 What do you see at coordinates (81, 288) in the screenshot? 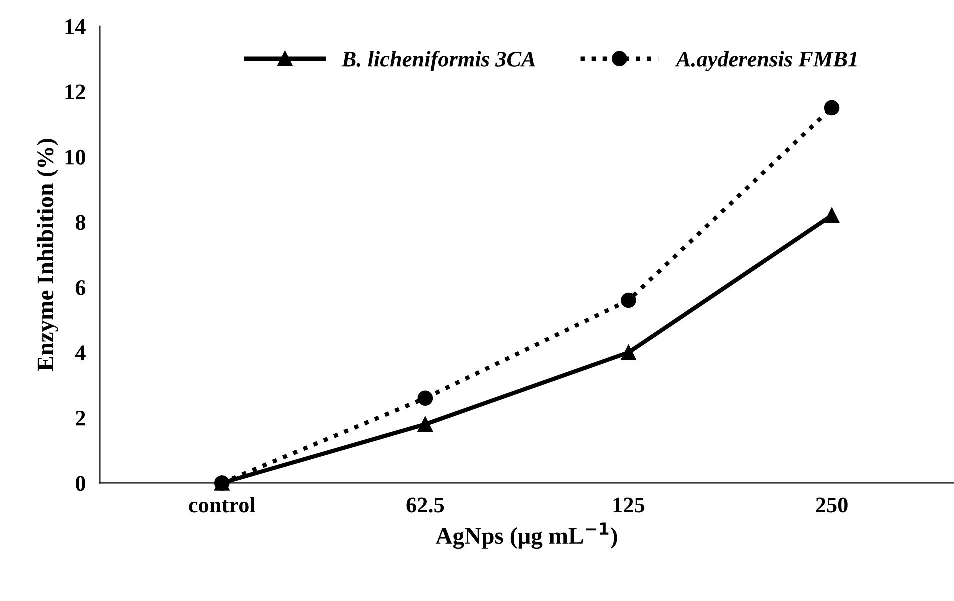
I see `y-tick-label: 6` at bounding box center [81, 288].